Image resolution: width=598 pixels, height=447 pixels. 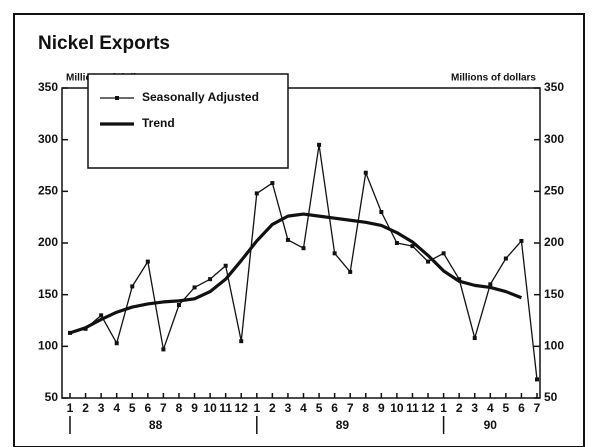 I want to click on y-tick-label: 200, so click(x=48, y=242).